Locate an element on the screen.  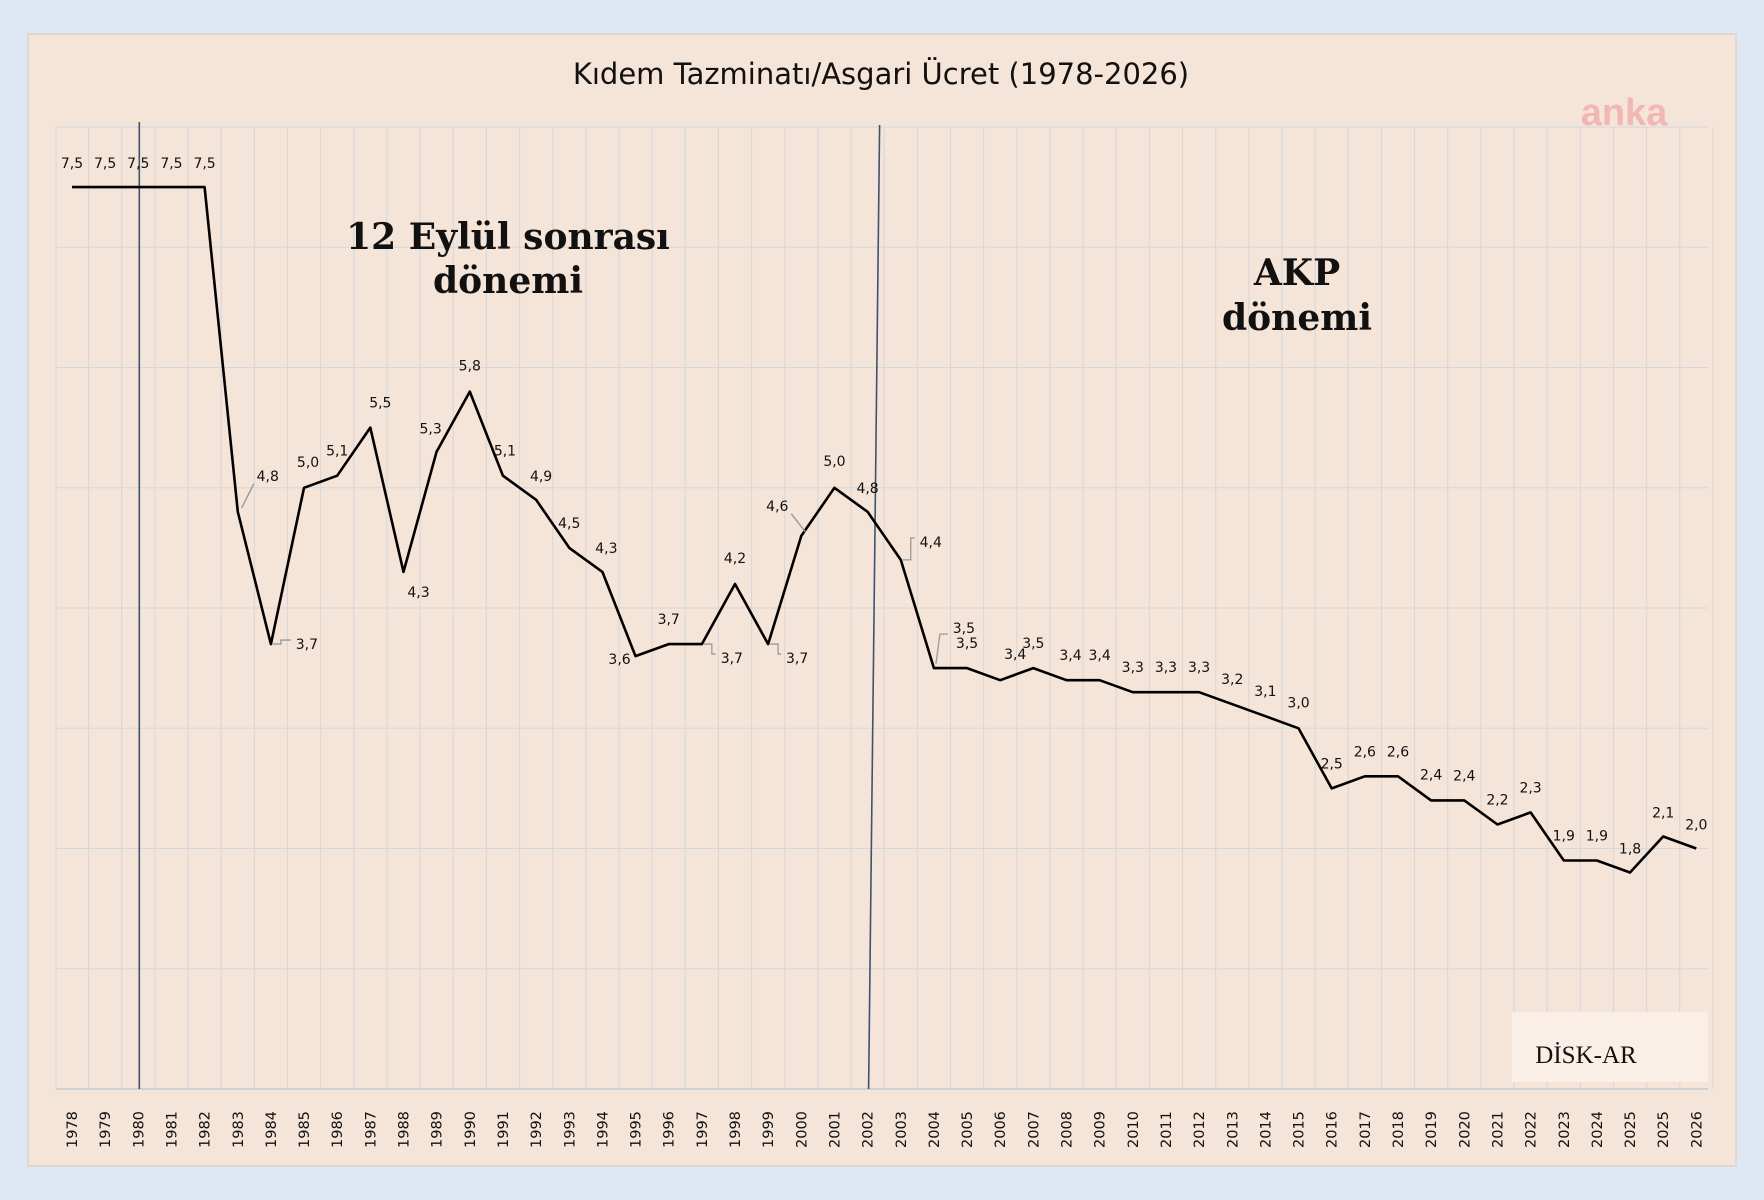
x-tick-label: 1989 is located at coordinates (438, 1129).